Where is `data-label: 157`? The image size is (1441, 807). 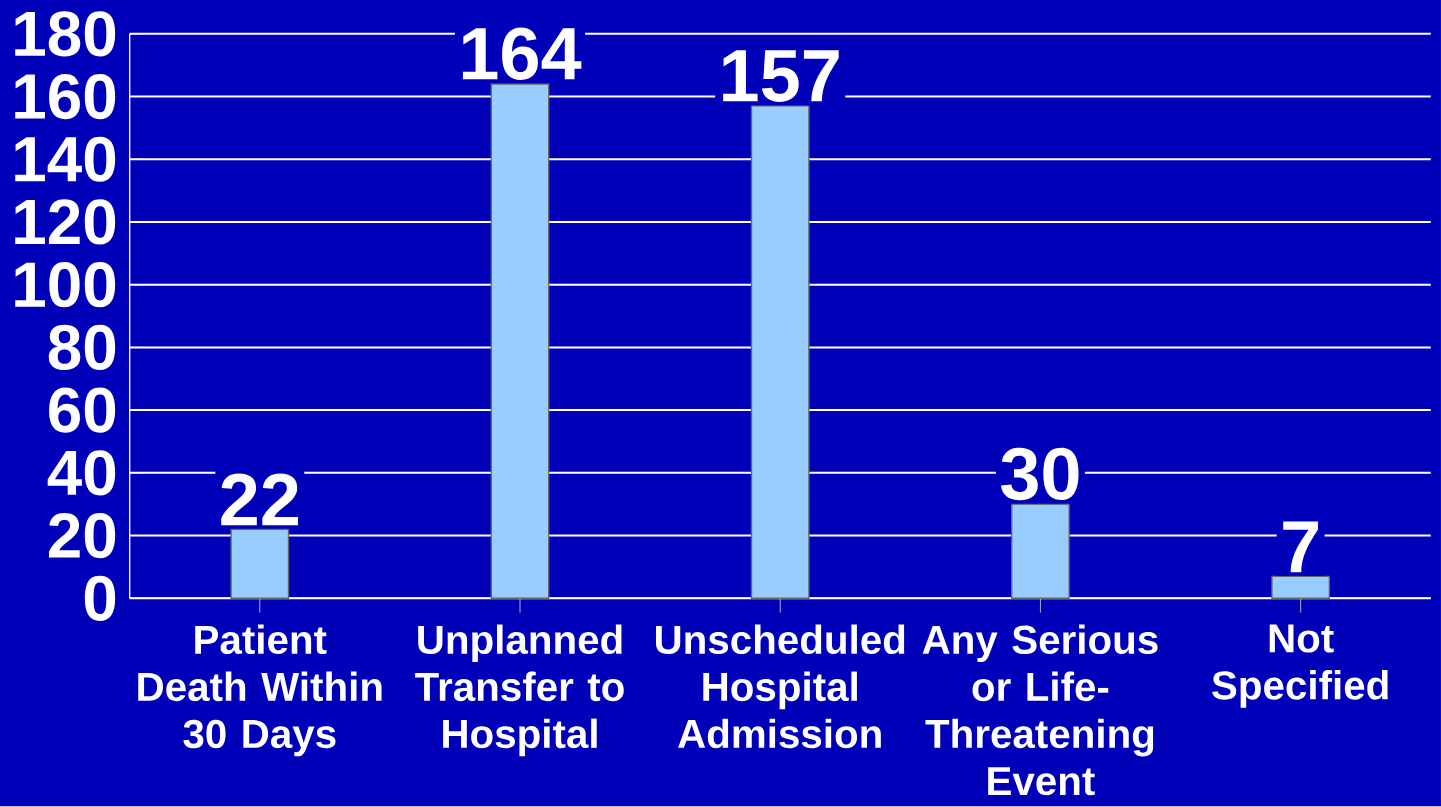
data-label: 157 is located at coordinates (781, 76).